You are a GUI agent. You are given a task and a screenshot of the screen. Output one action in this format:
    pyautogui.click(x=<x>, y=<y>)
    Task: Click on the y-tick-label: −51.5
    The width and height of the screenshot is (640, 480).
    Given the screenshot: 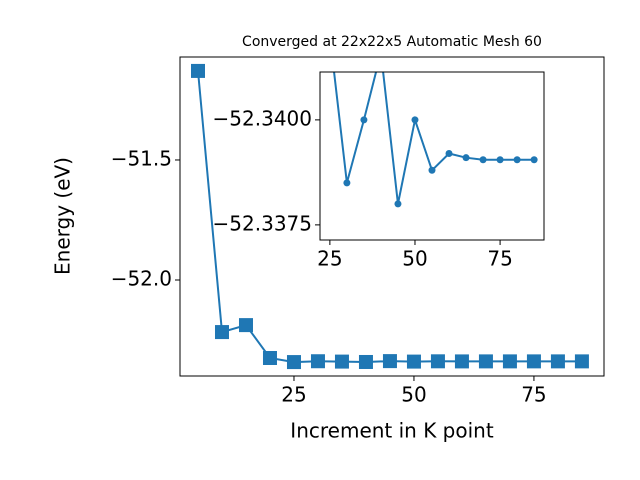 What is the action you would take?
    pyautogui.click(x=141, y=158)
    